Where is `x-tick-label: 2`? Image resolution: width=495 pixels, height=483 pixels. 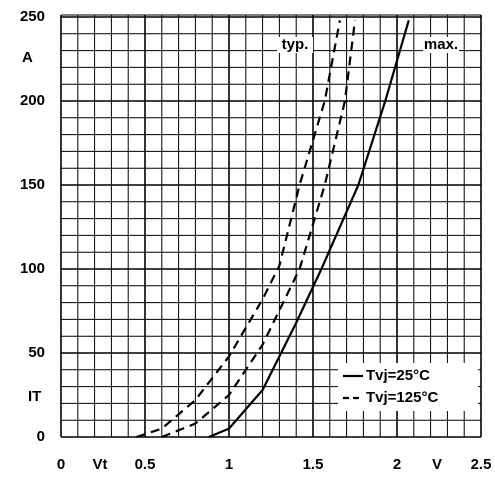 x-tick-label: 2 is located at coordinates (397, 464).